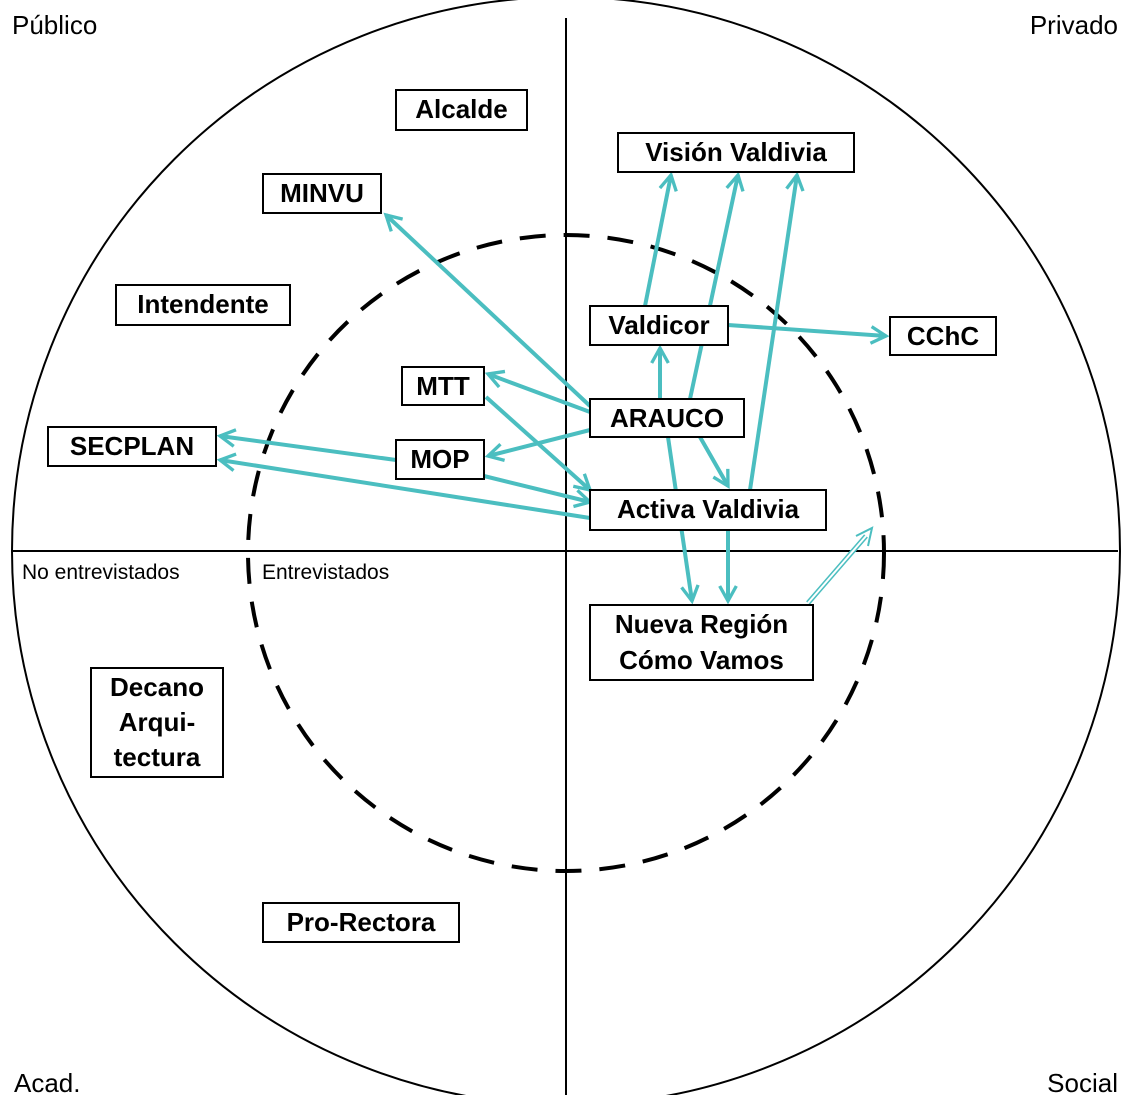 This screenshot has height=1095, width=1125. I want to click on node: Nueva Región Cómo Vamos, so click(701, 642).